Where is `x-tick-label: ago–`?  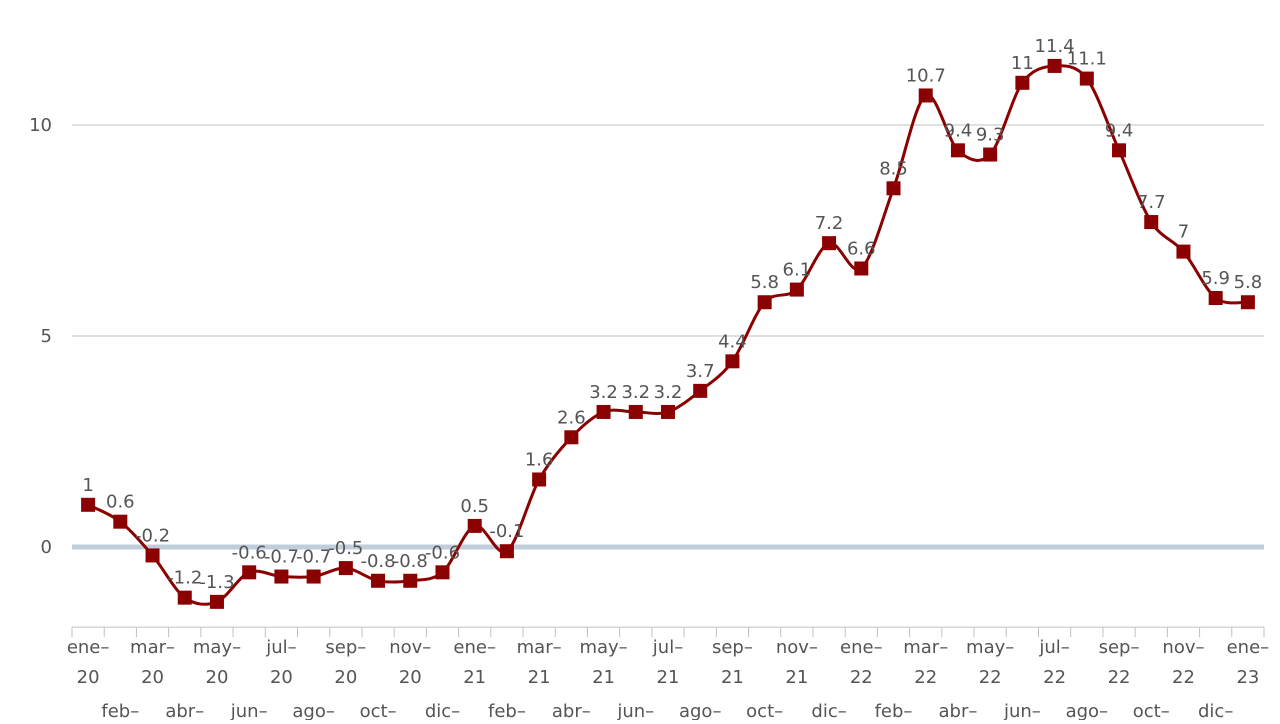 x-tick-label: ago– is located at coordinates (700, 711).